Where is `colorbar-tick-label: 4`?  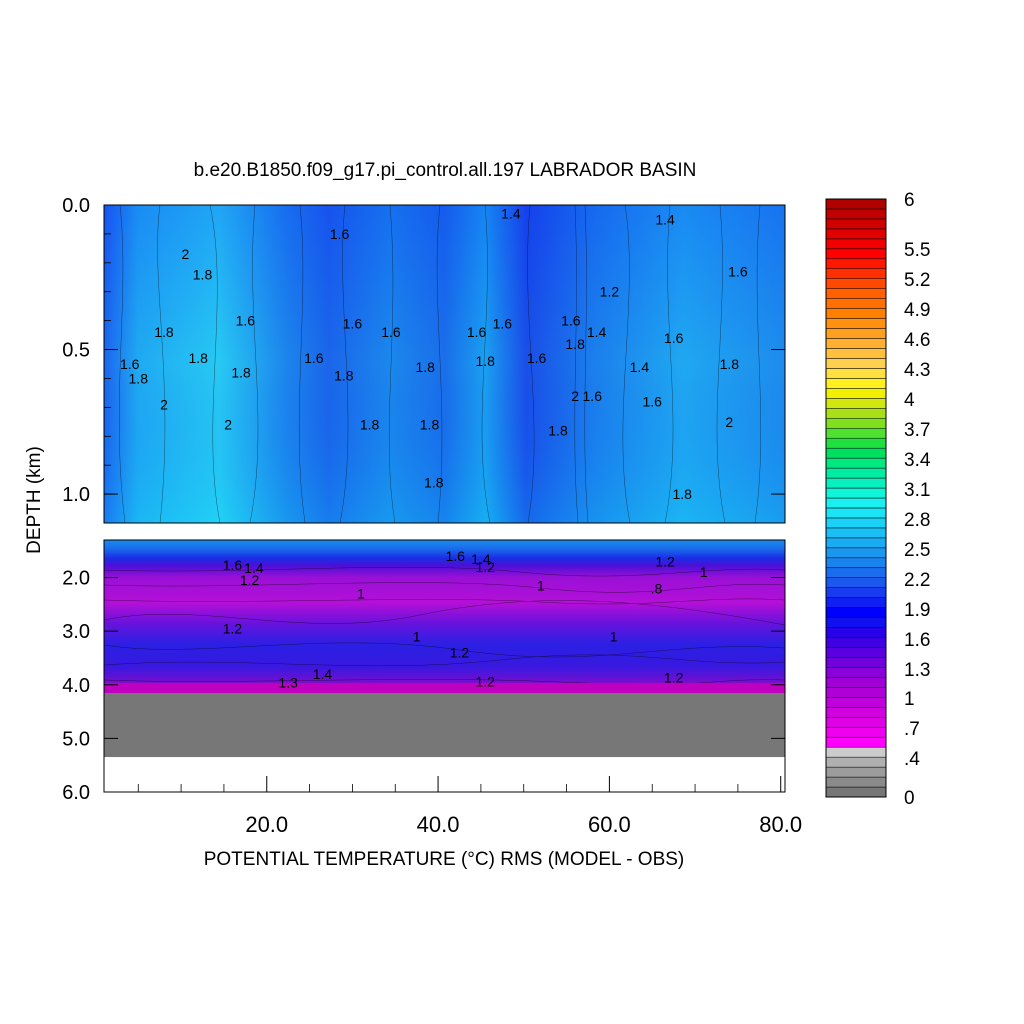
colorbar-tick-label: 4 is located at coordinates (909, 400).